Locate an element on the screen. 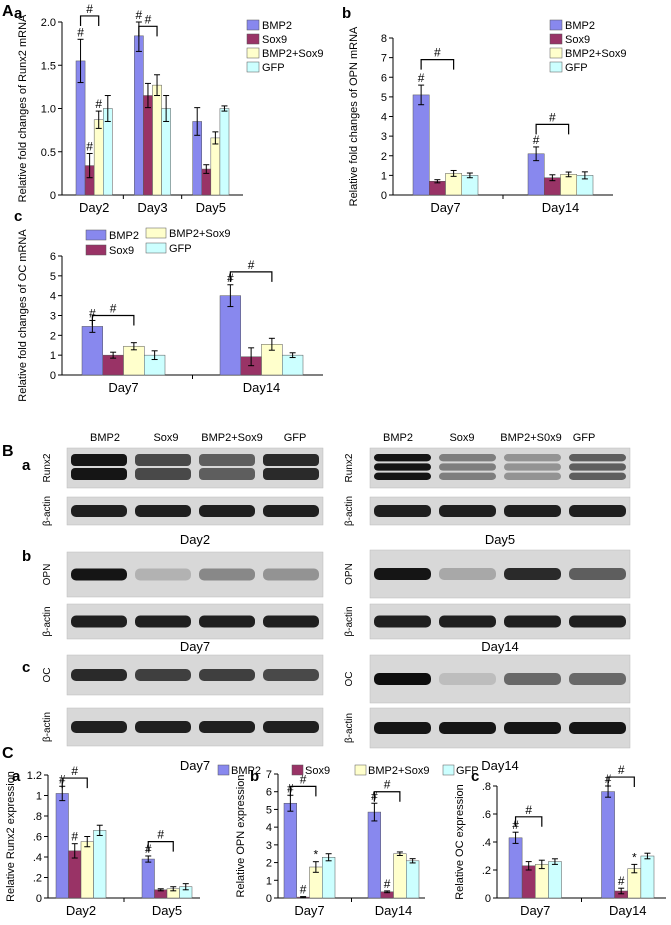 The image size is (671, 925). x-tick-label: Day2 is located at coordinates (94, 207).